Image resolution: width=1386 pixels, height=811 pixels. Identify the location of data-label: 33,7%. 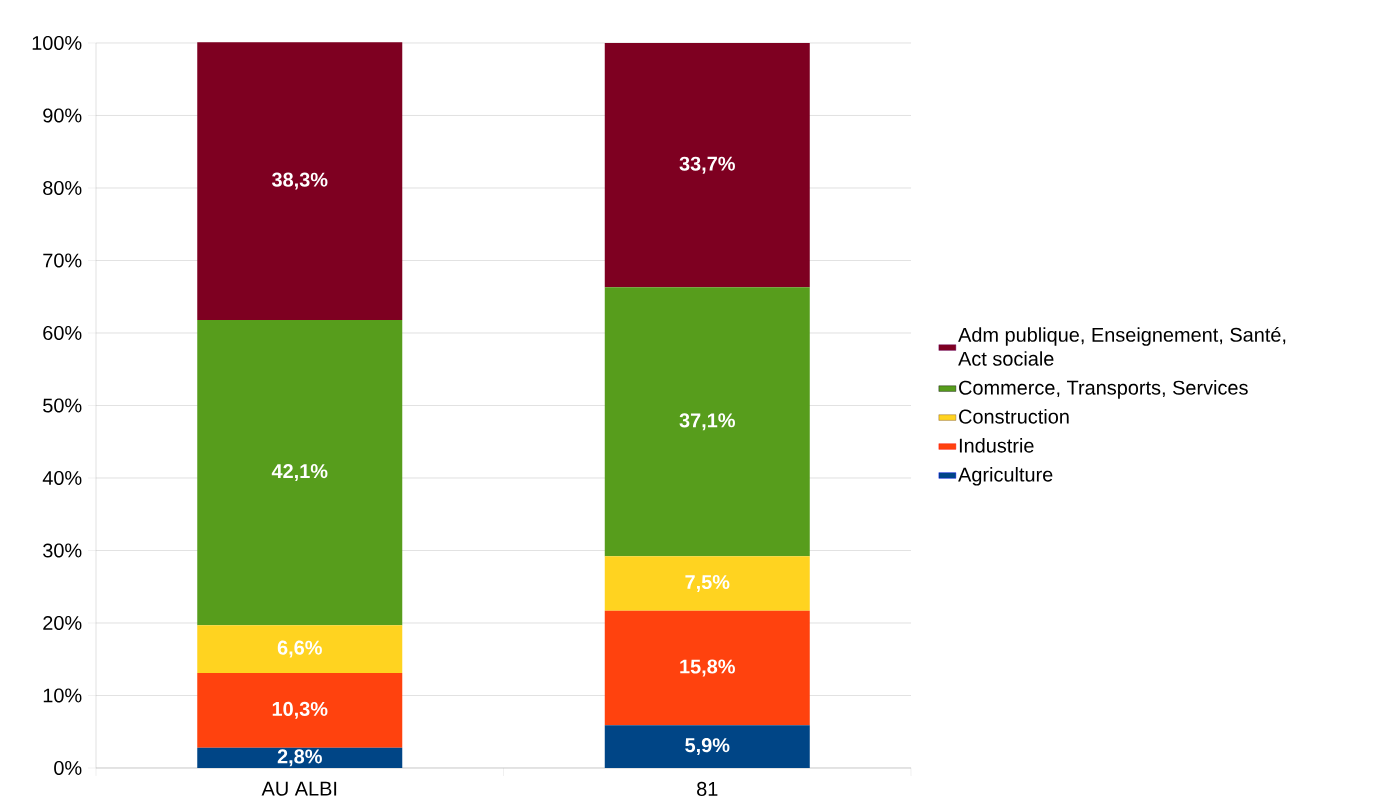
(707, 165).